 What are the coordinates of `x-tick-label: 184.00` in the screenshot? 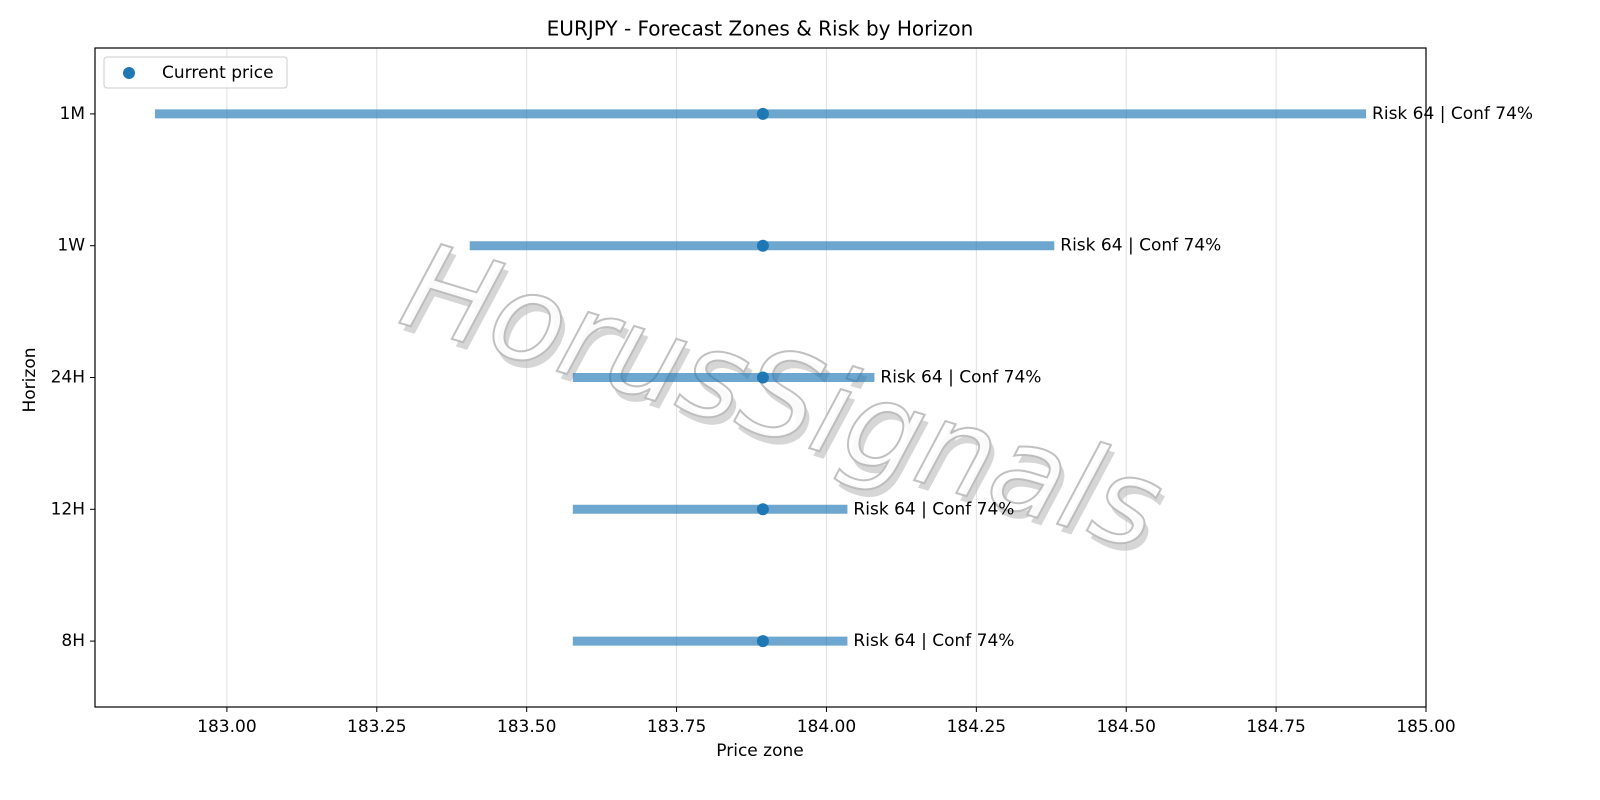 It's located at (826, 727).